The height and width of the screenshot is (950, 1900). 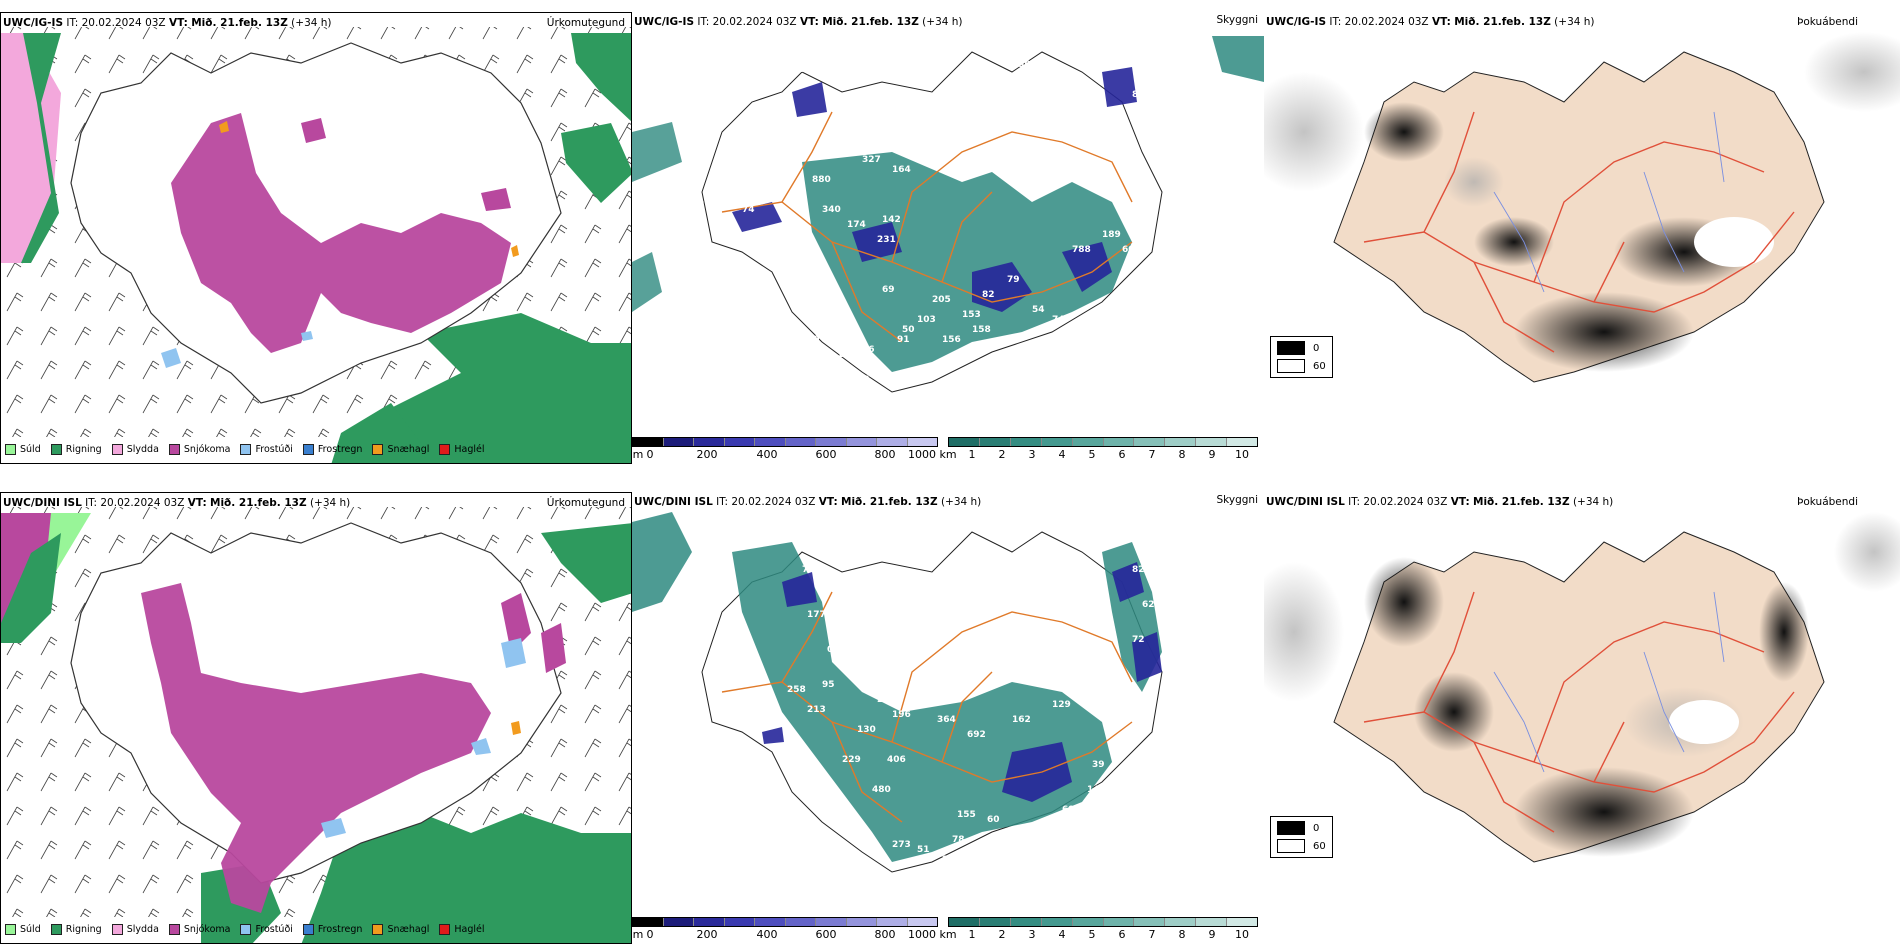 What do you see at coordinates (958, 840) in the screenshot?
I see `terrain-height-label: 78` at bounding box center [958, 840].